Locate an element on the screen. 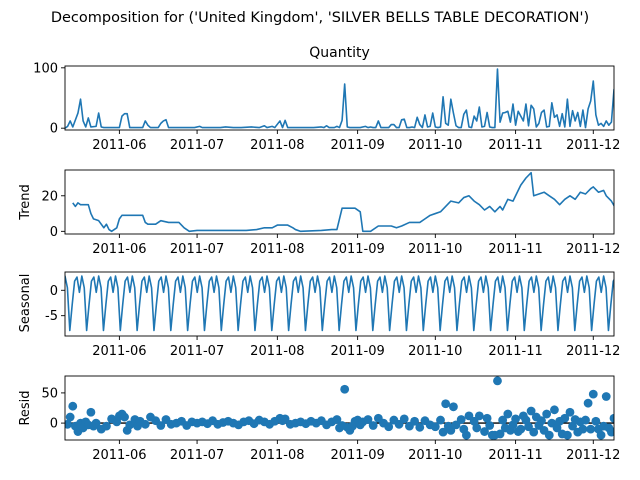  observed-panel-title: Quantity is located at coordinates (339, 53).